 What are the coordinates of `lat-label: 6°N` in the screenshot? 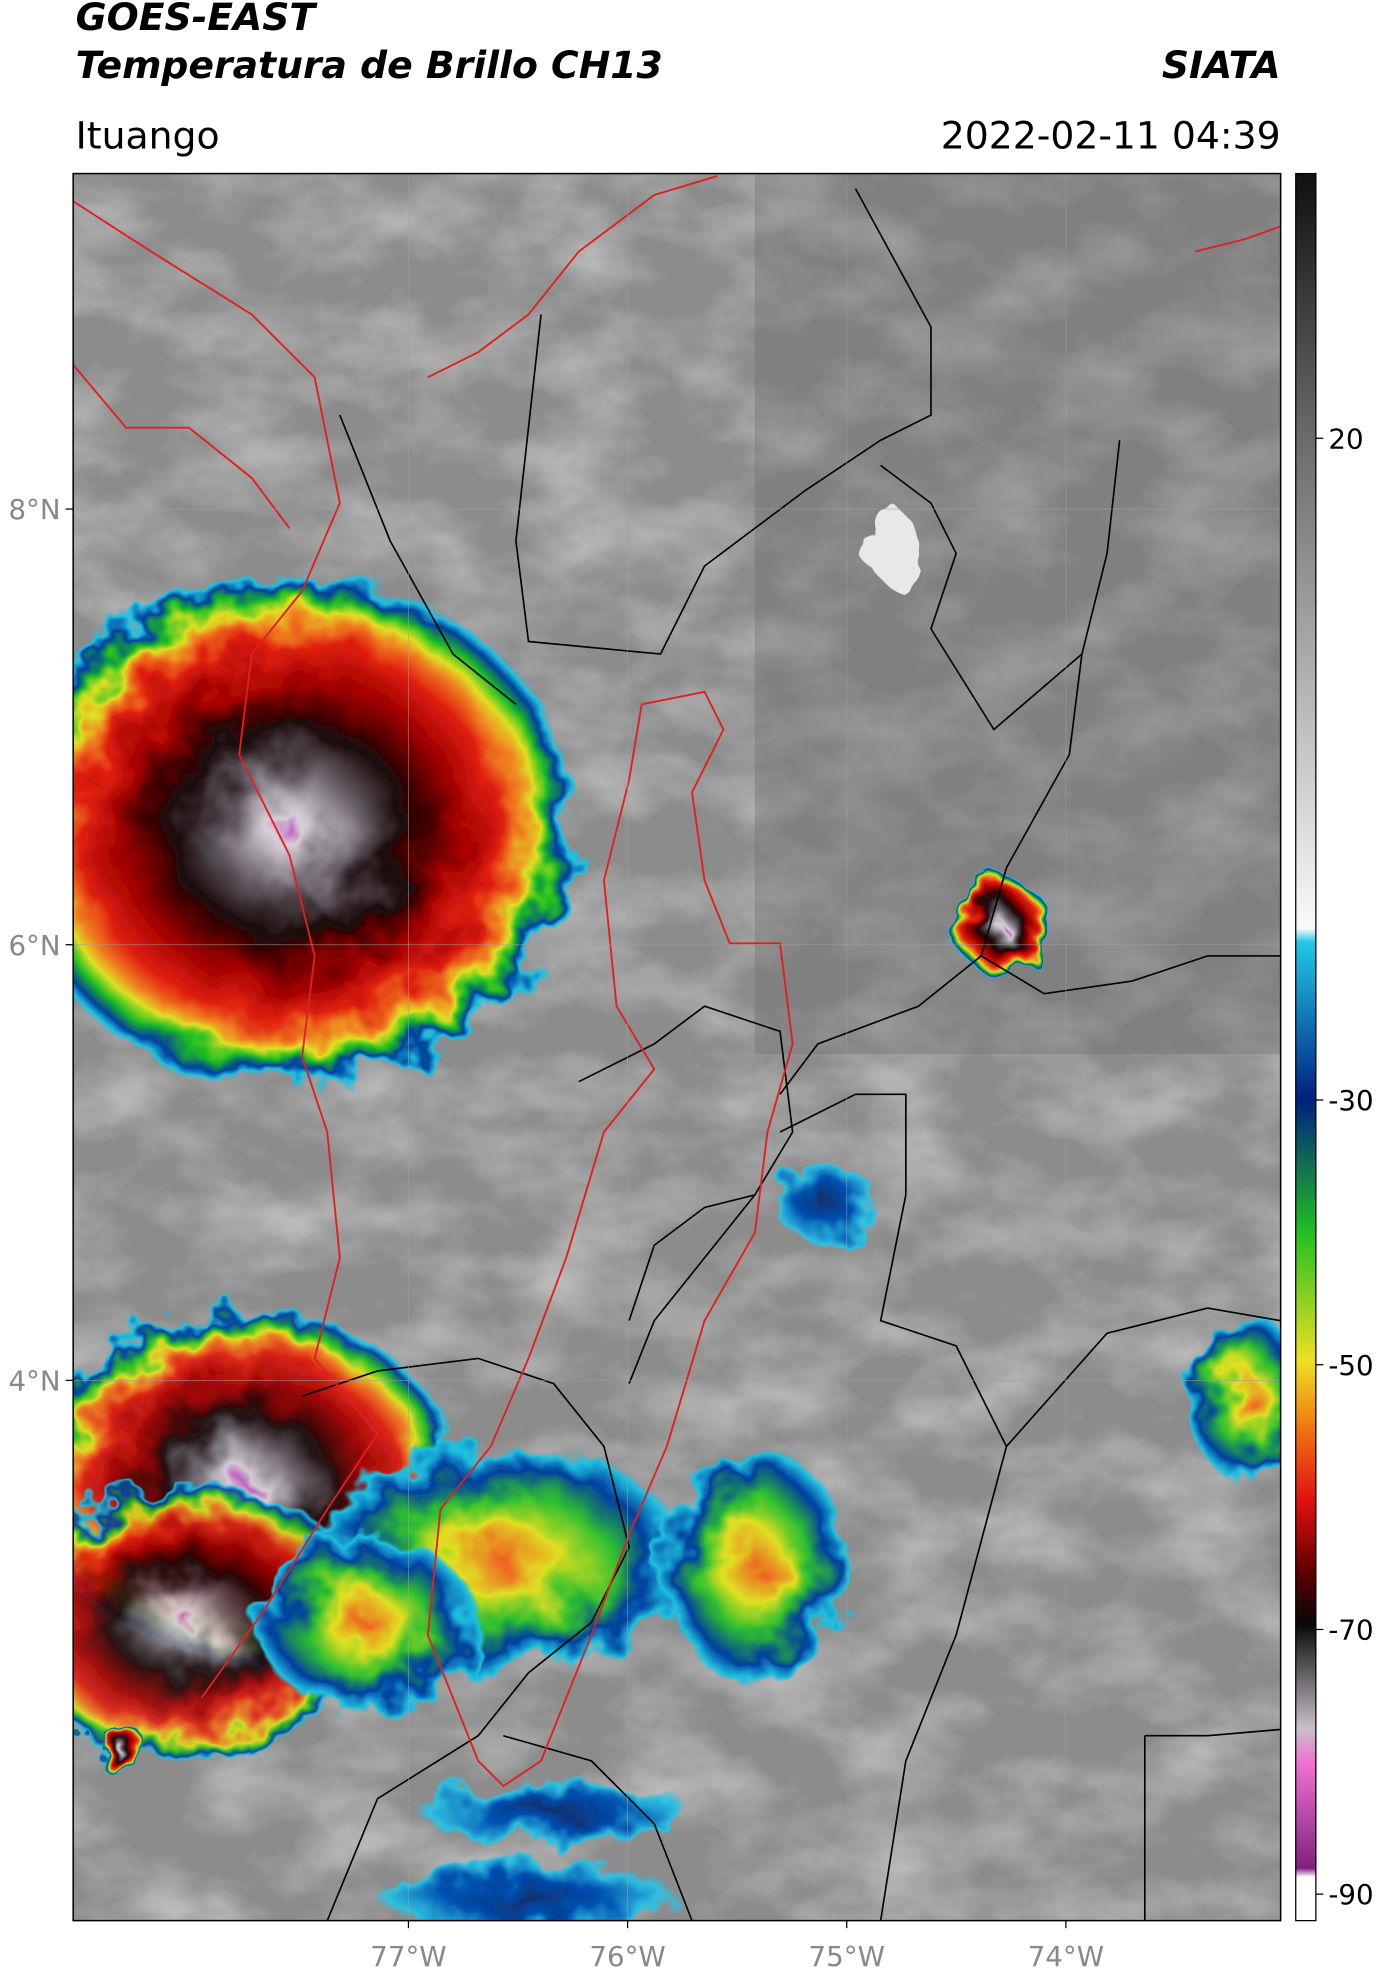 It's located at (34, 945).